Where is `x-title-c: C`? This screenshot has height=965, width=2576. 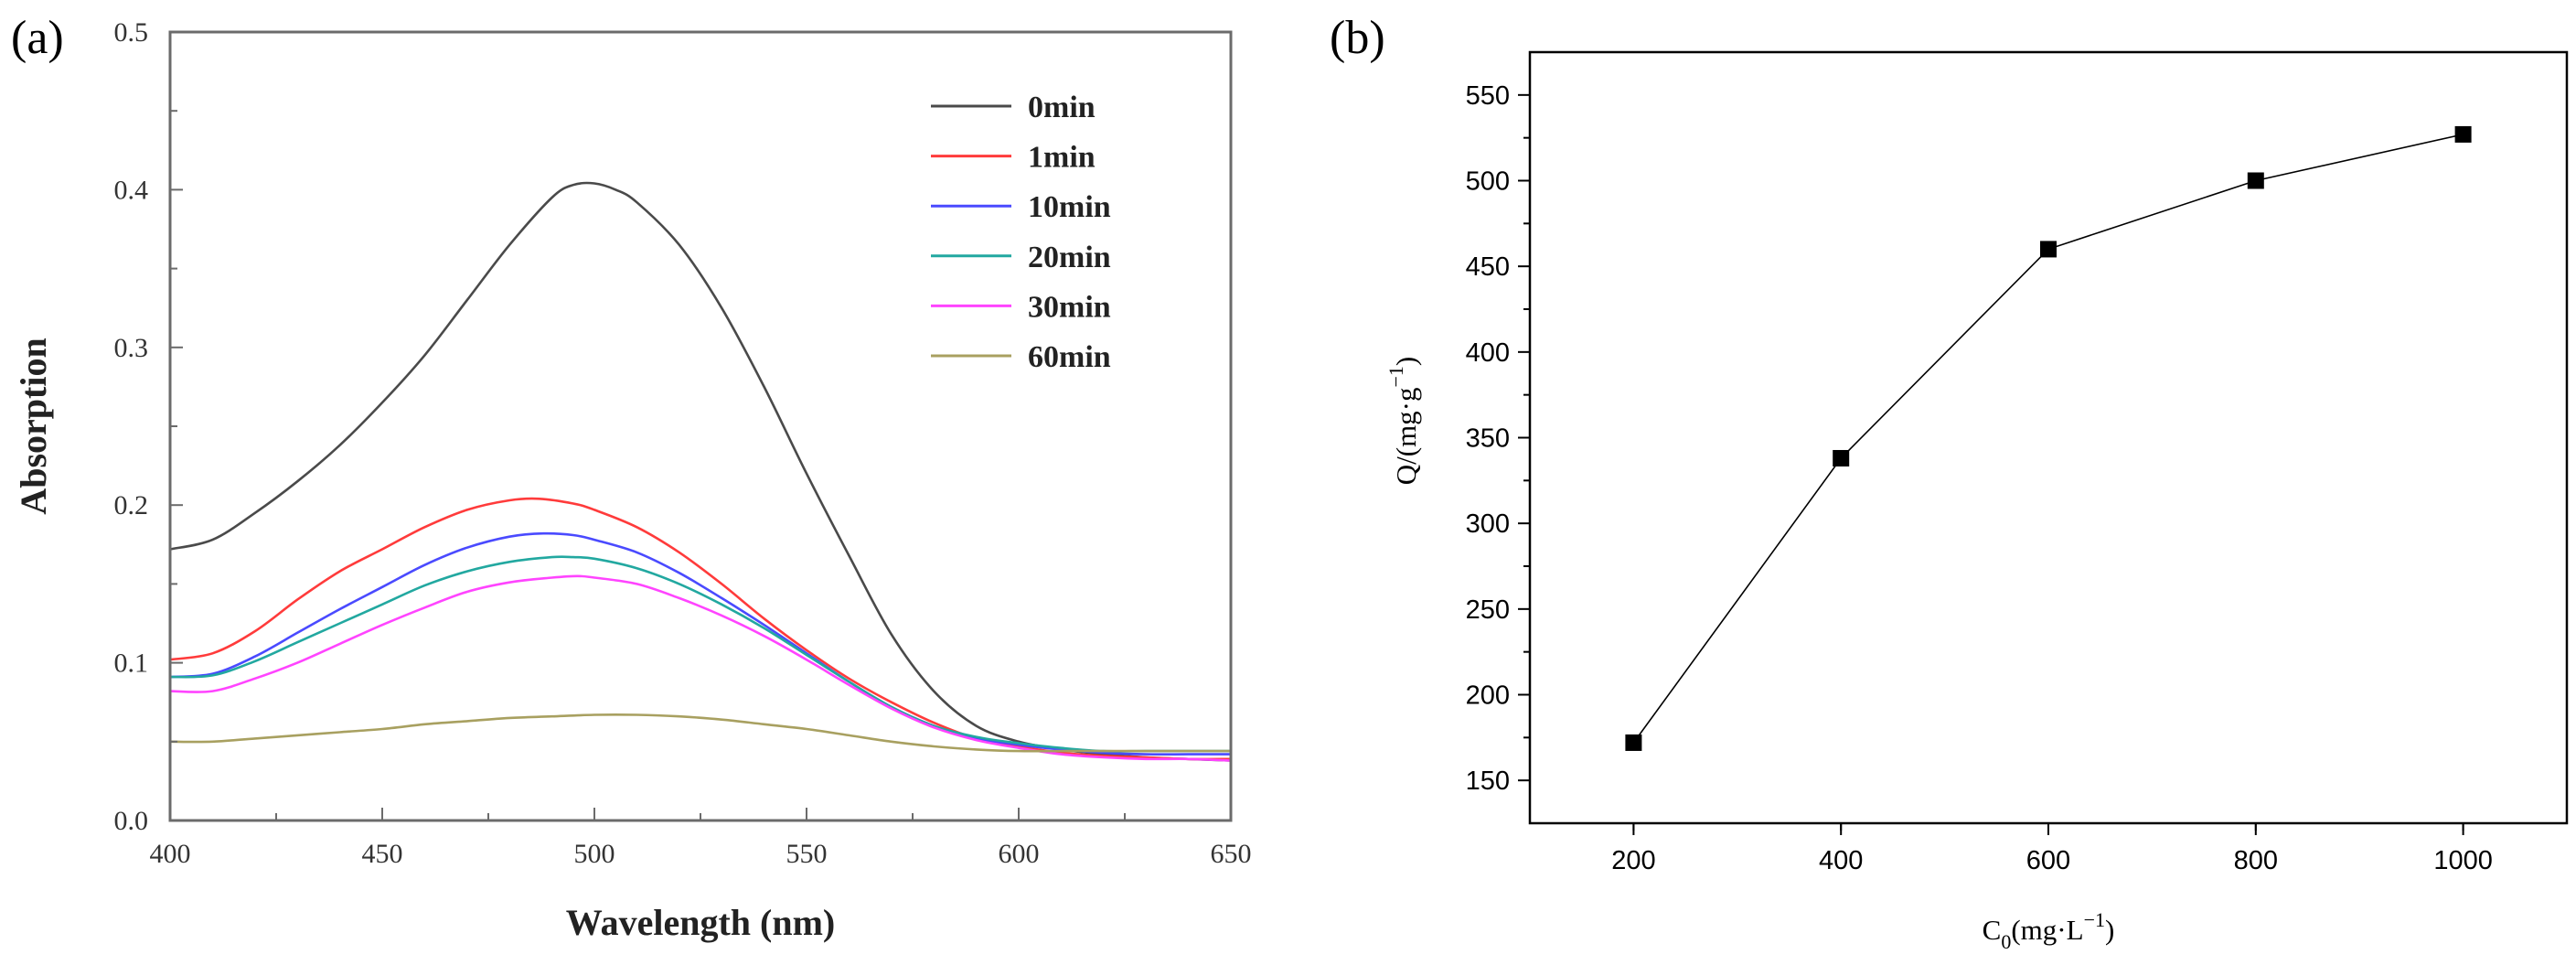
x-title-c: C is located at coordinates (1992, 930).